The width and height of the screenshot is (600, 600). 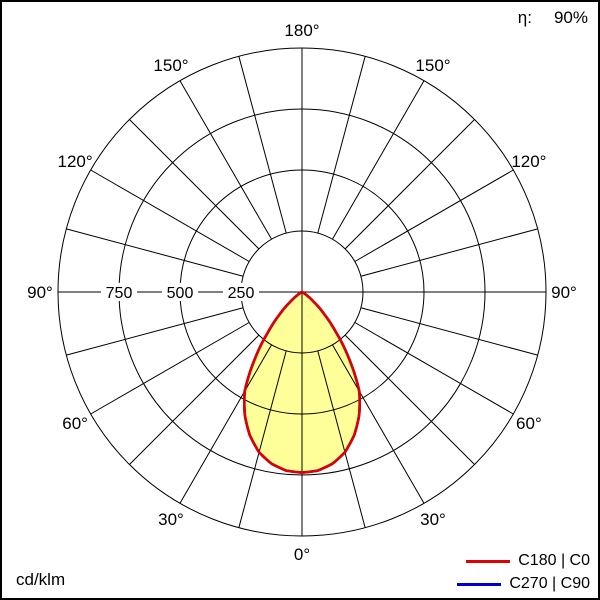 What do you see at coordinates (524, 17) in the screenshot?
I see `efficiency-label: η:` at bounding box center [524, 17].